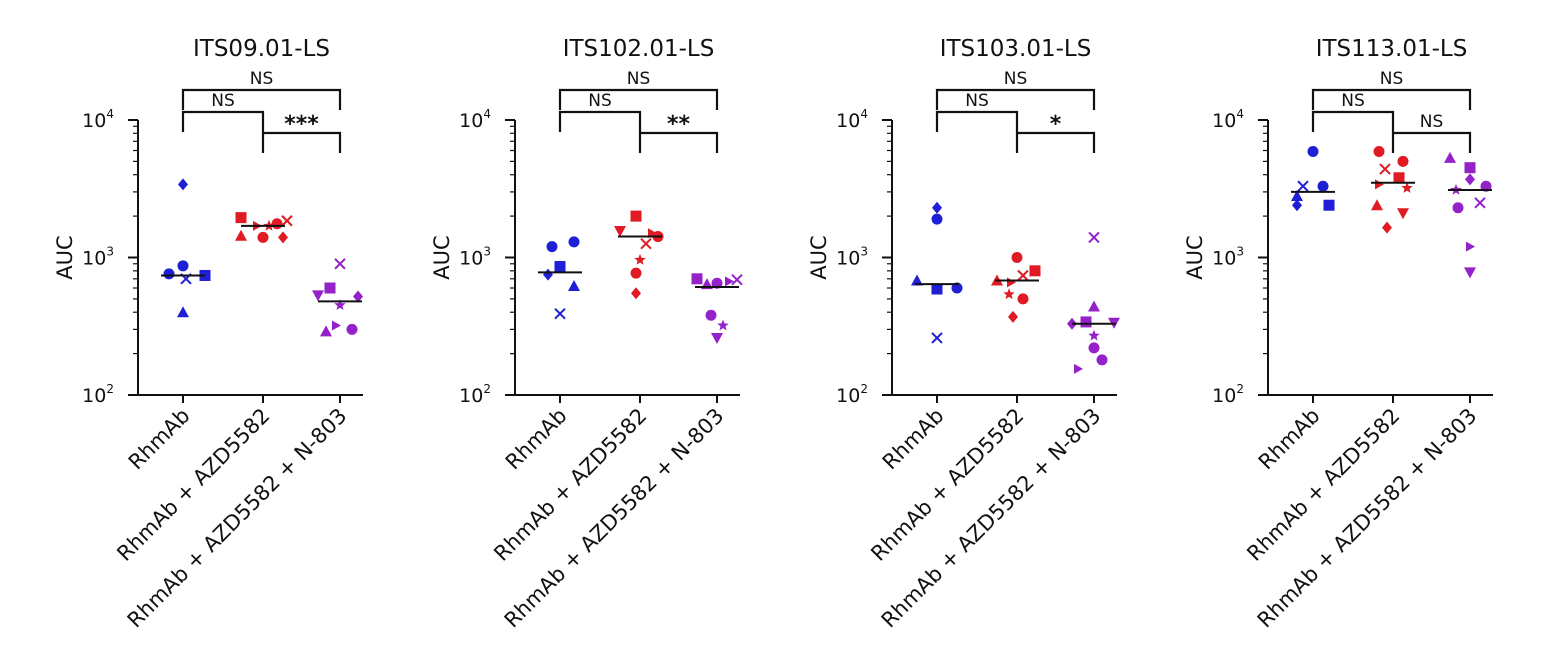 The height and width of the screenshot is (672, 1545). Describe the element at coordinates (639, 49) in the screenshot. I see `chart-title: ITS102.01-LS` at that location.